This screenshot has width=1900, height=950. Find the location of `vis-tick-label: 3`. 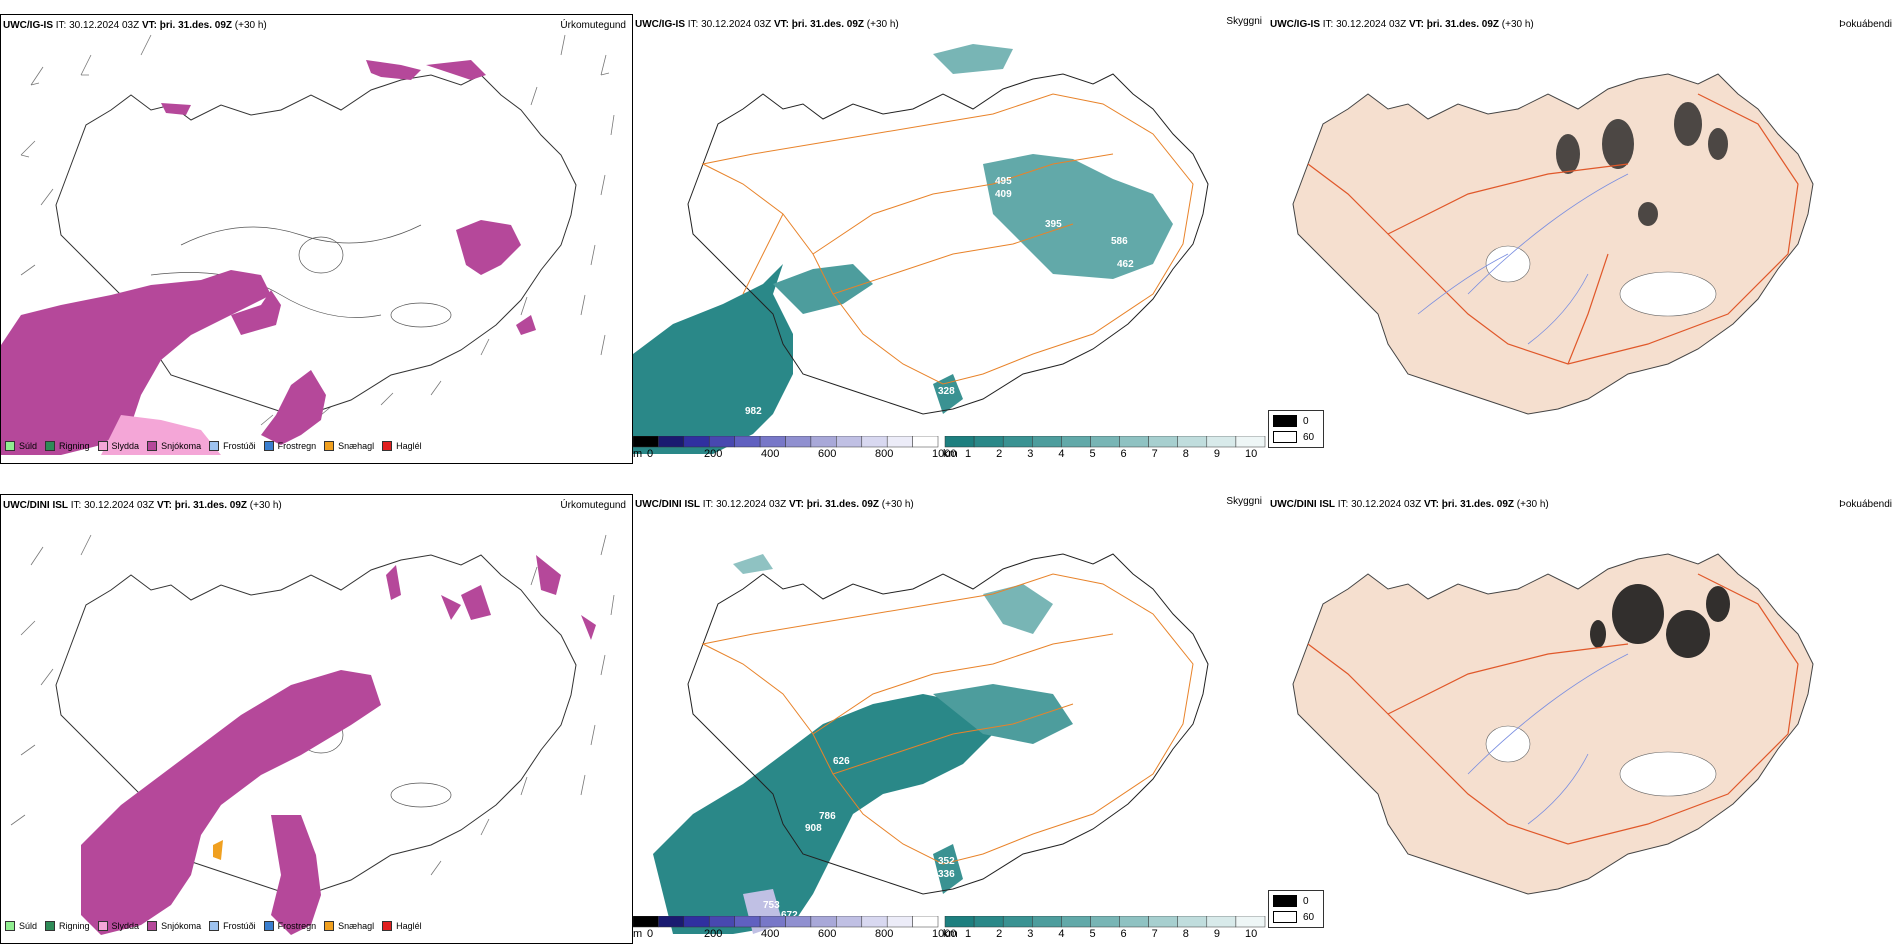

vis-tick-label: 3 is located at coordinates (1030, 454).